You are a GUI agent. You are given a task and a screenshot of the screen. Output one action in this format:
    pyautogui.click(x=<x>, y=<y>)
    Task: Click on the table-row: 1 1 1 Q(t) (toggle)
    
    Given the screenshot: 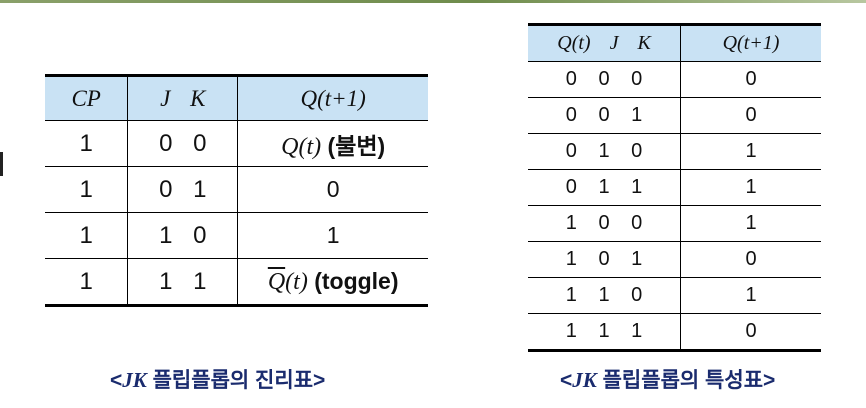 What is the action you would take?
    pyautogui.click(x=236, y=282)
    